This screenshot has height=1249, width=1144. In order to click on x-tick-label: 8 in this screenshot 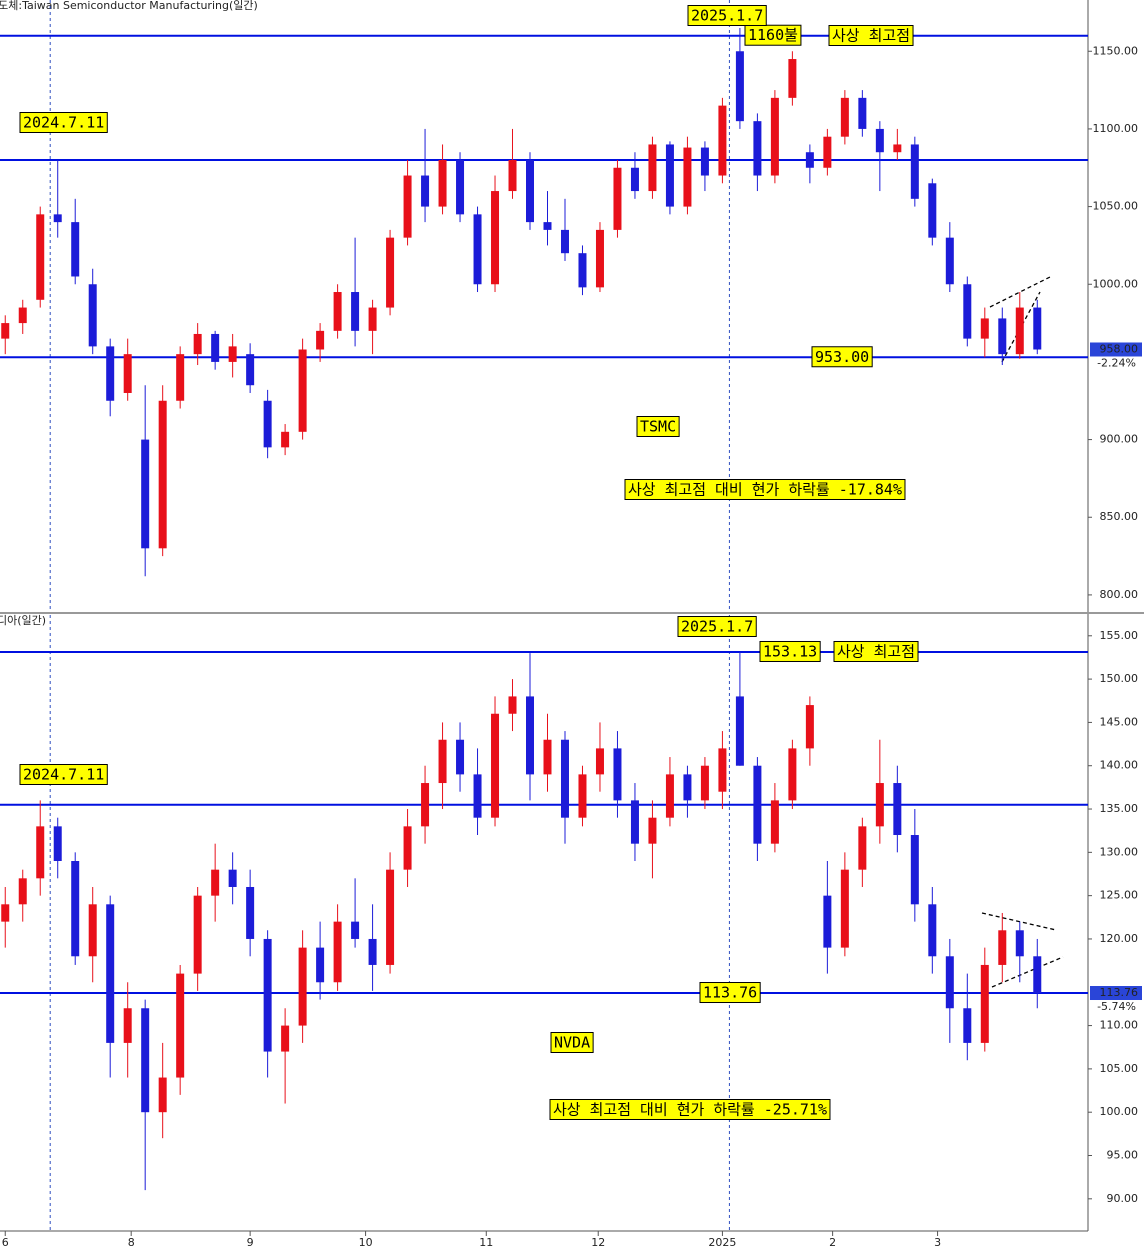, I will do `click(131, 1242)`.